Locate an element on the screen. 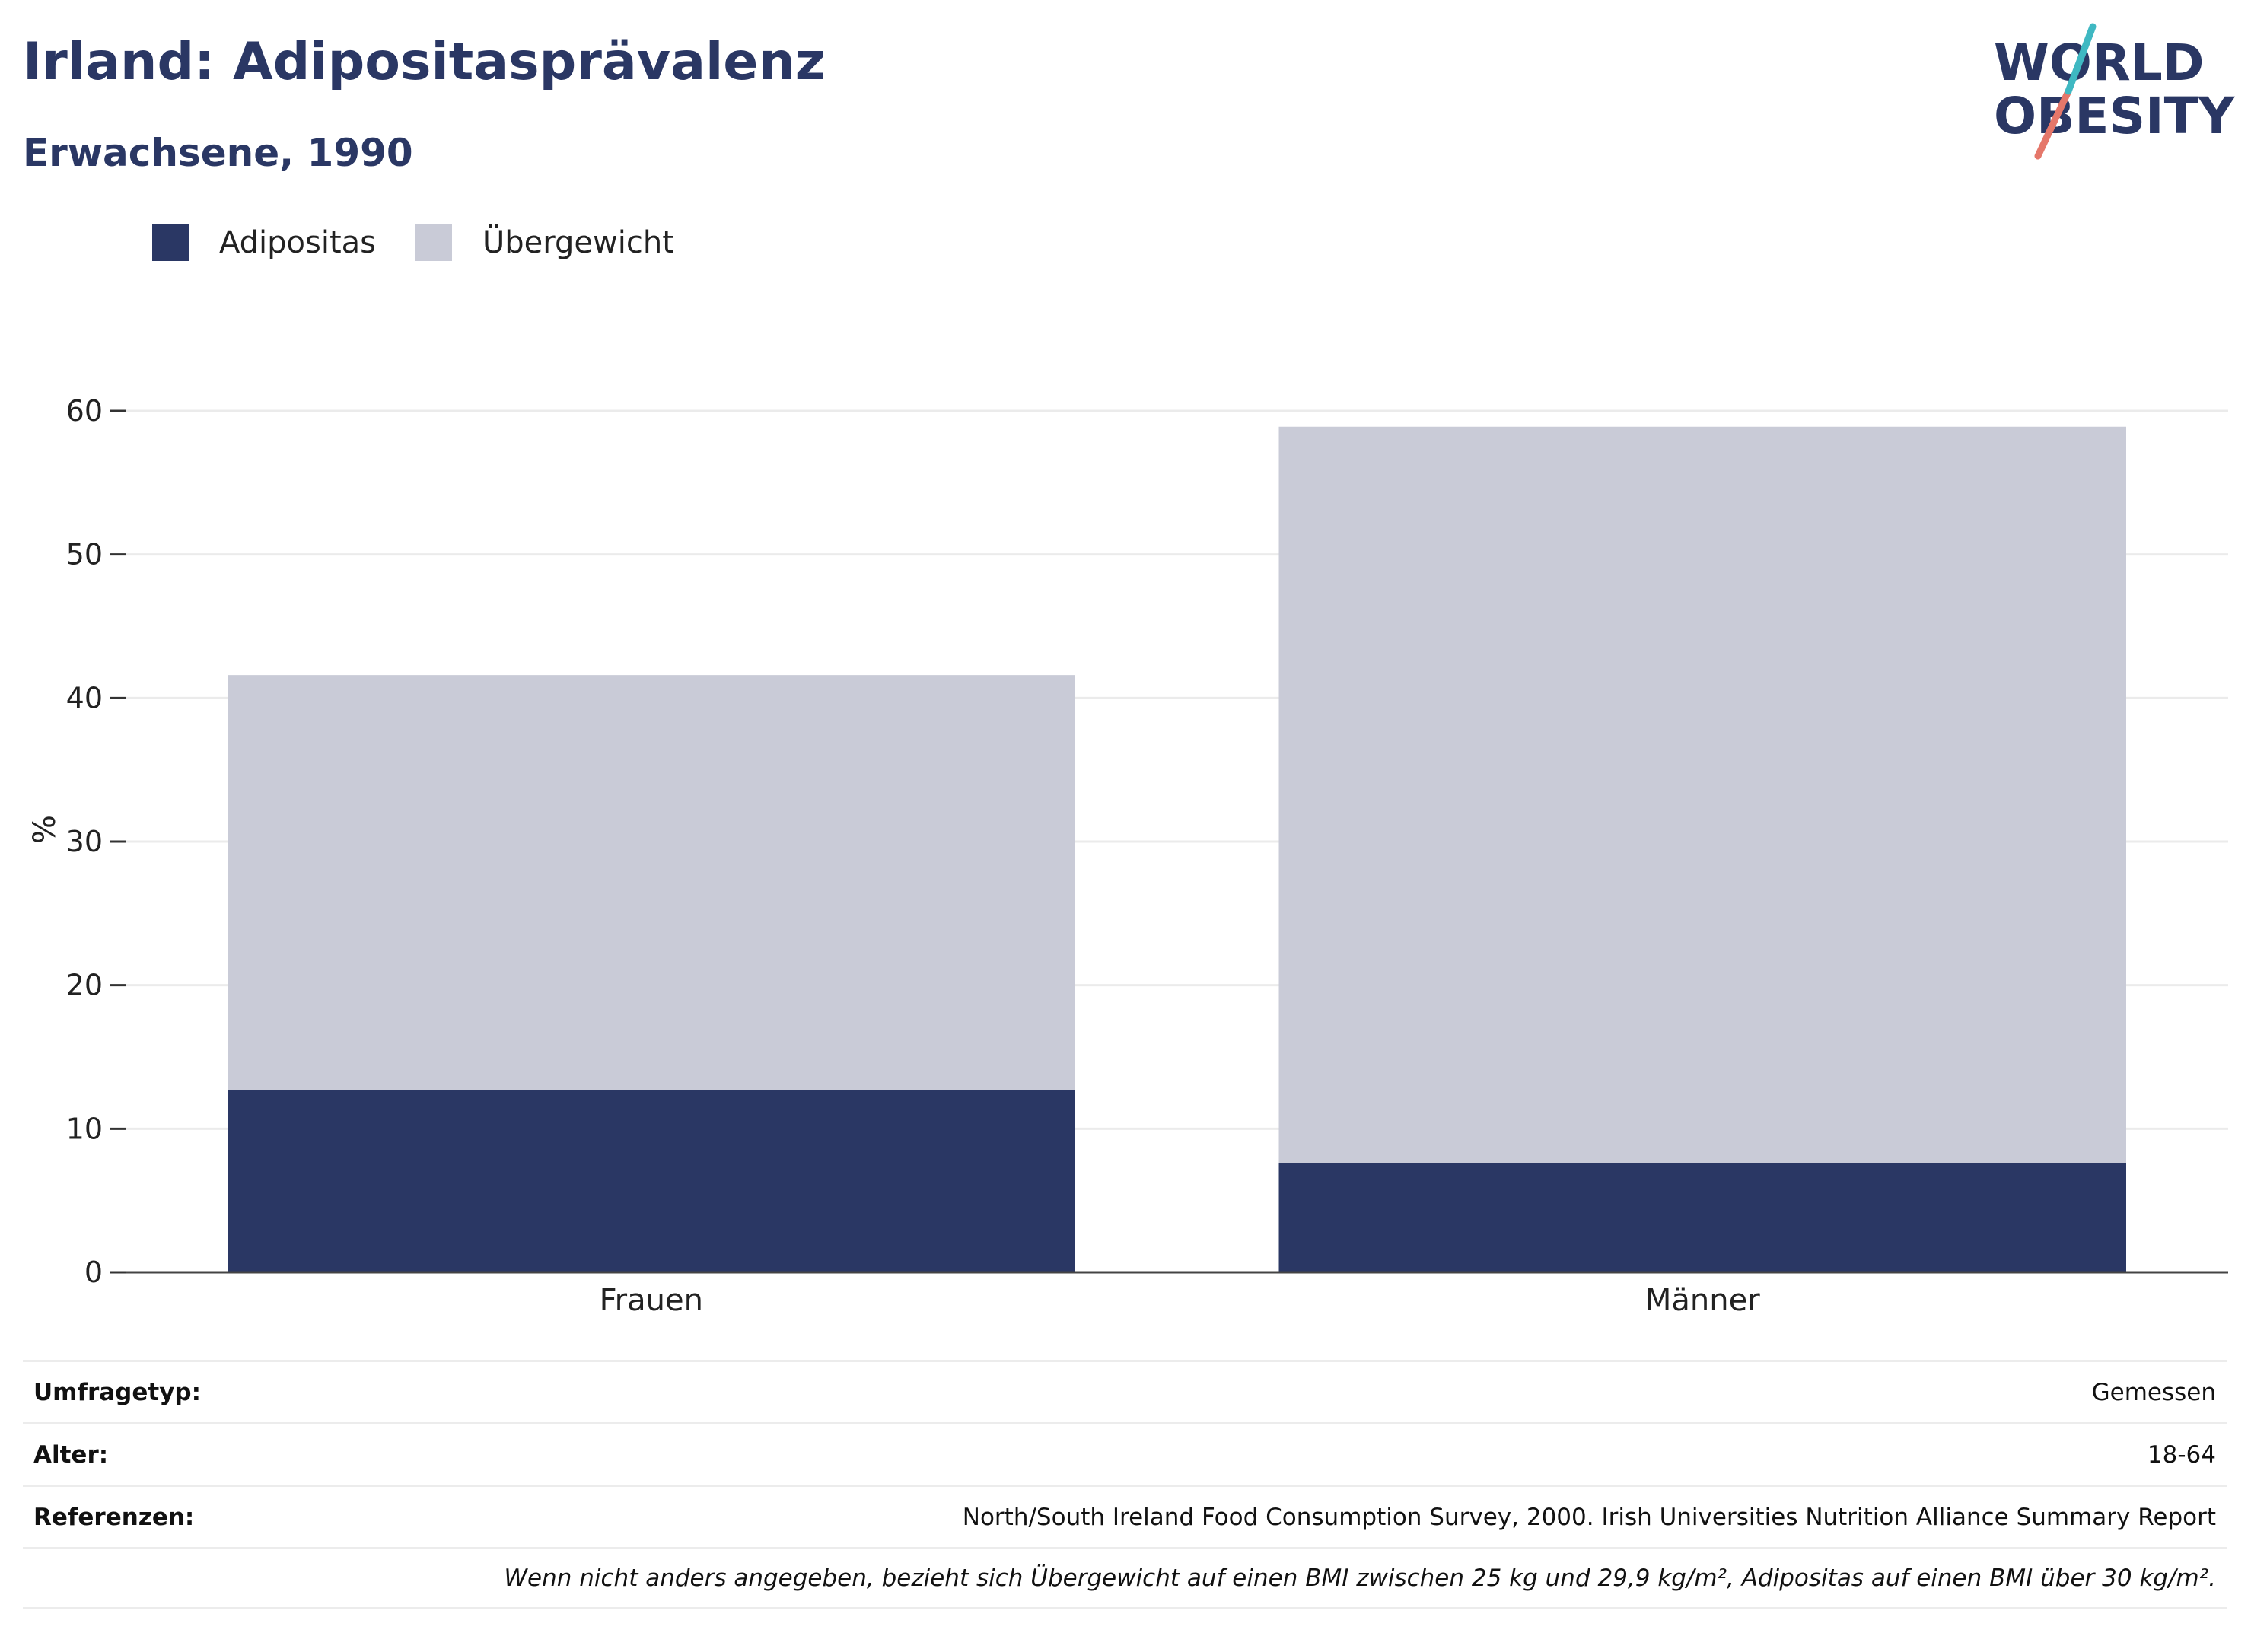  info-label: Umfragetyp: is located at coordinates (117, 1392).